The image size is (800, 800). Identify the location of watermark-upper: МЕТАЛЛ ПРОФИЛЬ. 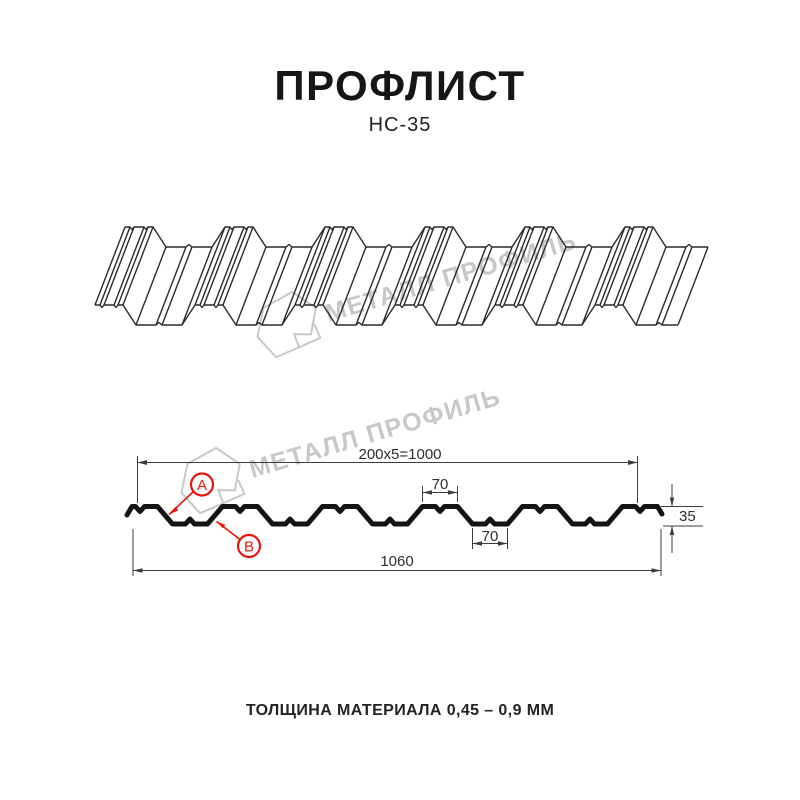
(418, 293).